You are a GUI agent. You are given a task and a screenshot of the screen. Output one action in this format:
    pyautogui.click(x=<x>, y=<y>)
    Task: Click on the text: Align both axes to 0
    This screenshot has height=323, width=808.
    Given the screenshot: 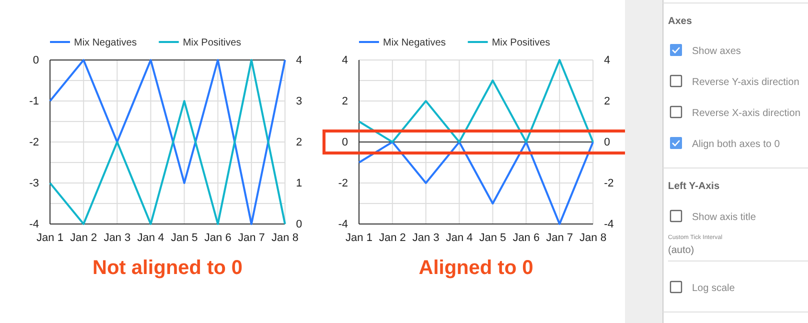 What is the action you would take?
    pyautogui.click(x=736, y=144)
    